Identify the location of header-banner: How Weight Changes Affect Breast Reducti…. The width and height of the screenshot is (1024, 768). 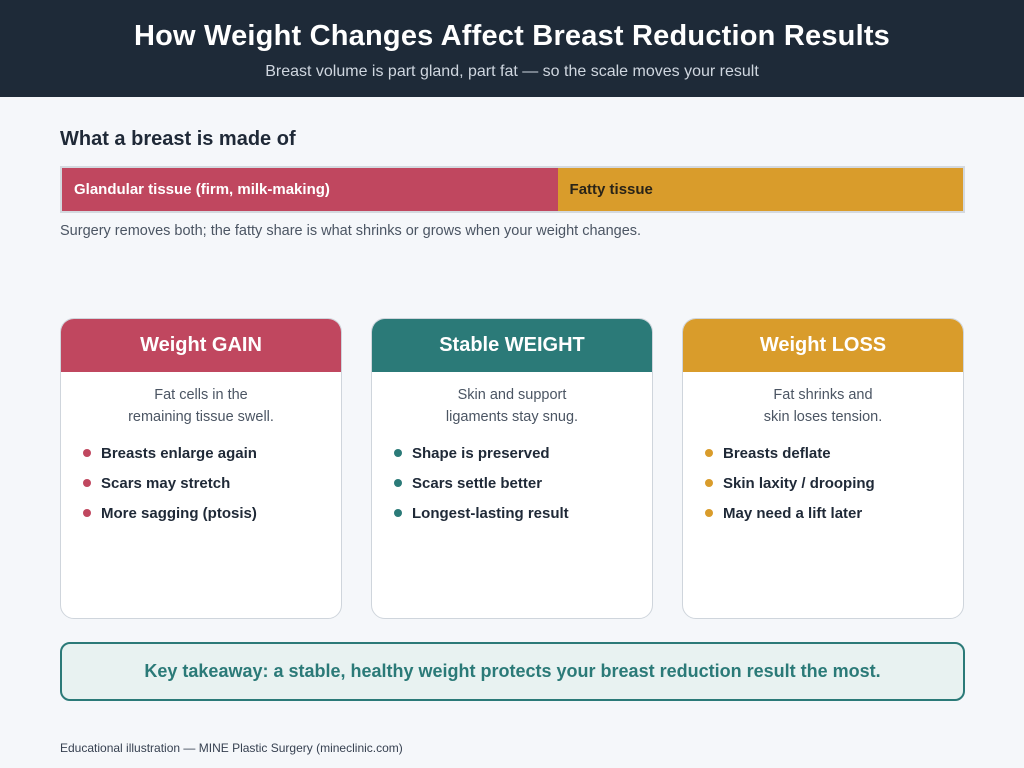
(512, 48).